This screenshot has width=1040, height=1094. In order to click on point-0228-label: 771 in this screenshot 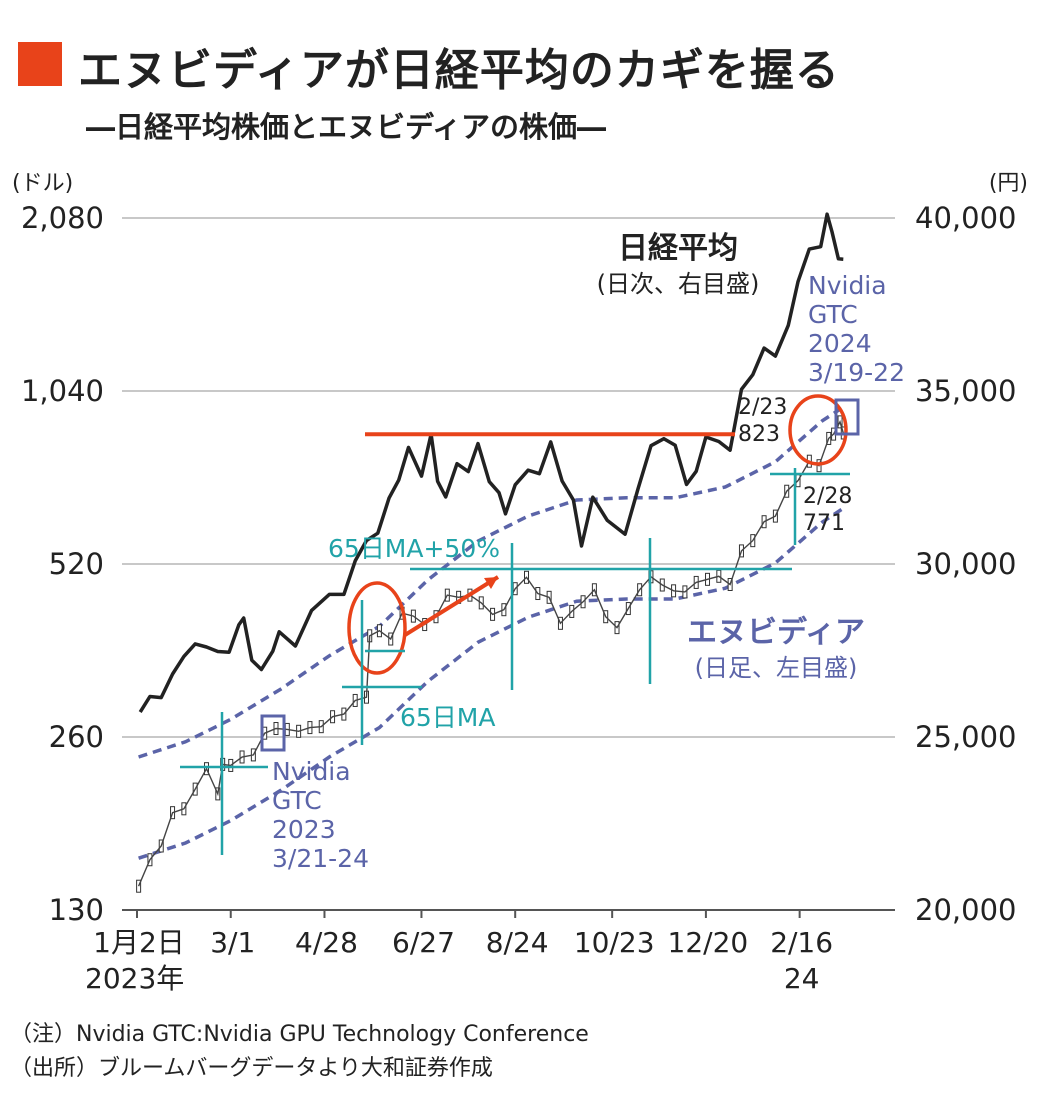, I will do `click(824, 523)`.